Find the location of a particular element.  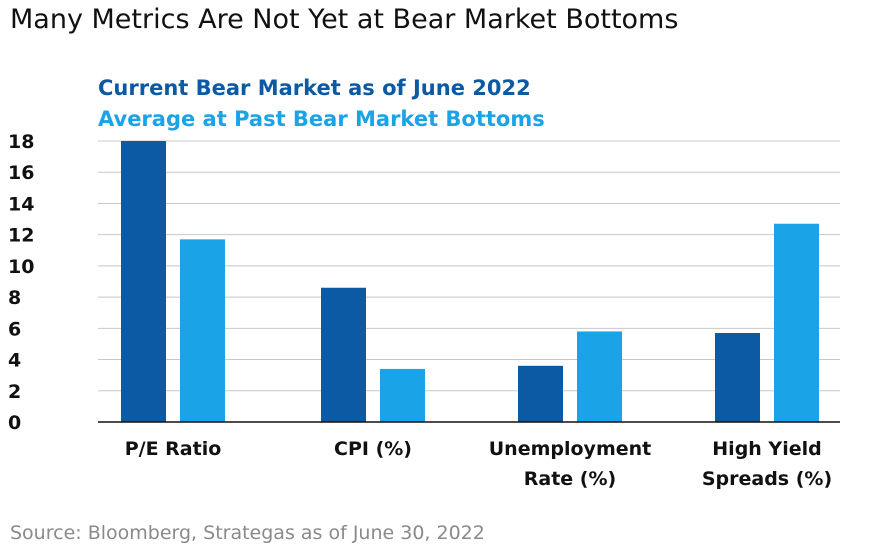

x-category-label: P/E Ratio is located at coordinates (173, 449).